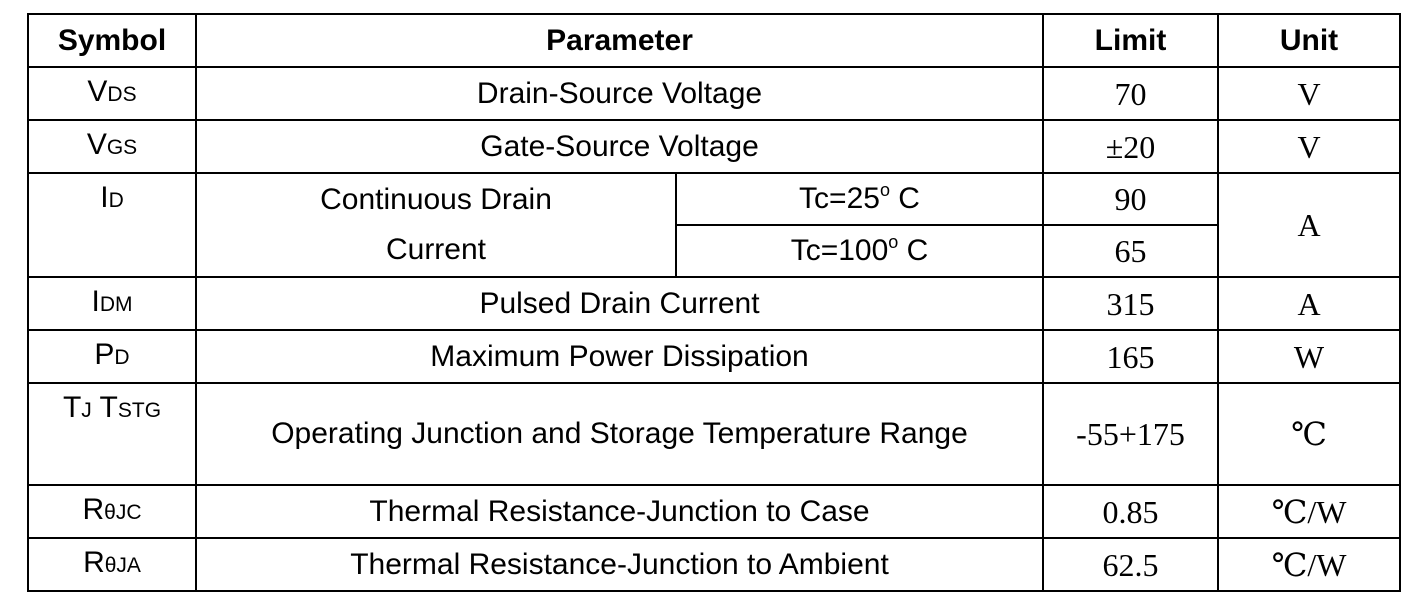  I want to click on condition-text: Tc=100, so click(839, 250).